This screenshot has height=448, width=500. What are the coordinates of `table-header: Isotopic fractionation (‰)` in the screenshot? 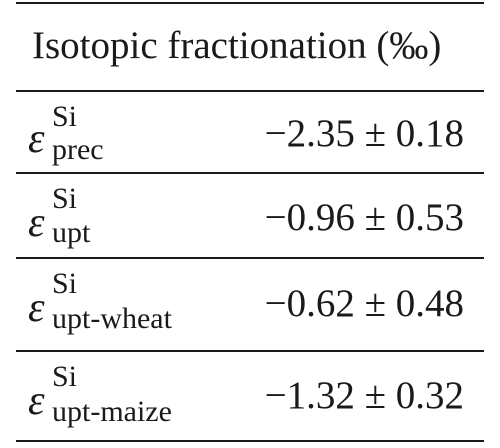 It's located at (237, 45).